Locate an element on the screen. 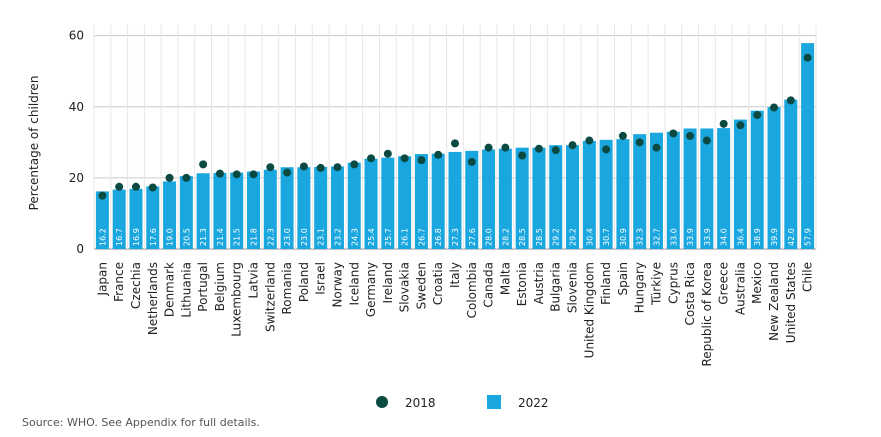 The image size is (881, 437). value-label: 39.9 is located at coordinates (774, 237).